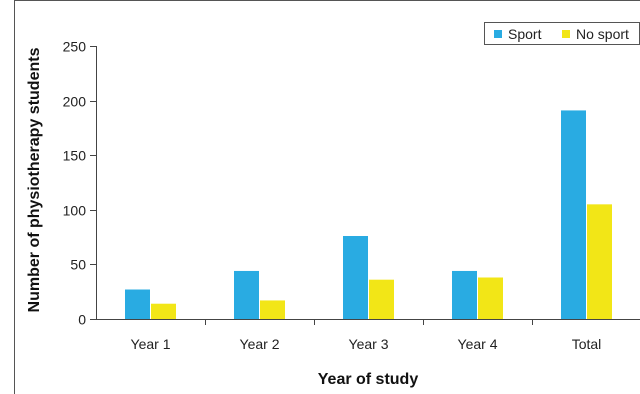 The image size is (640, 394). I want to click on y-tick-label: 250, so click(75, 47).